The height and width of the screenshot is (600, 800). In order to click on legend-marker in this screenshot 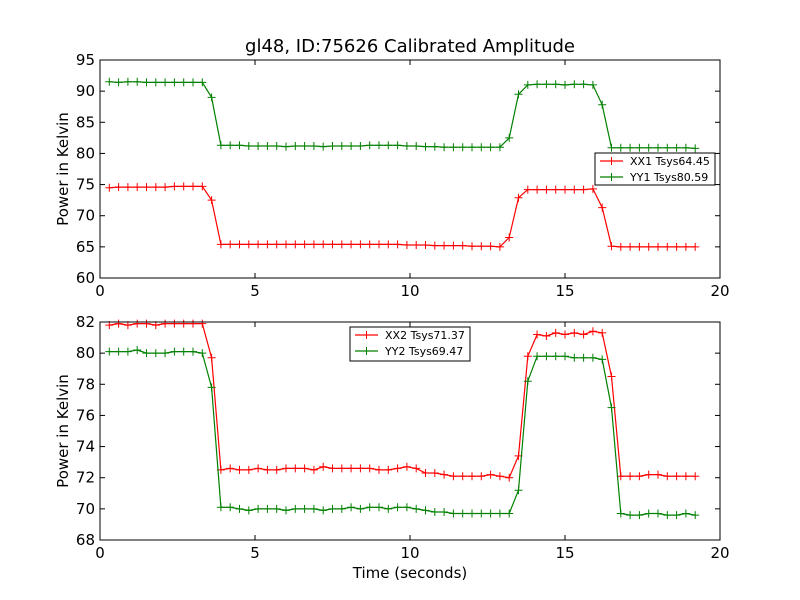, I will do `click(611, 177)`.